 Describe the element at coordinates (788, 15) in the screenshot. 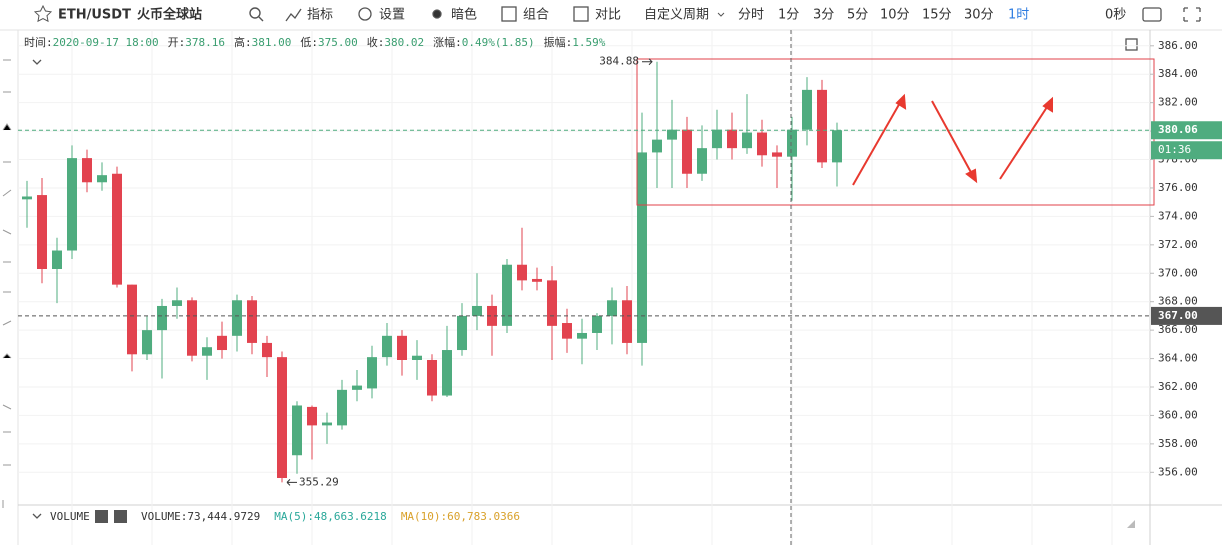

I see `toolbar-item: 1分` at that location.